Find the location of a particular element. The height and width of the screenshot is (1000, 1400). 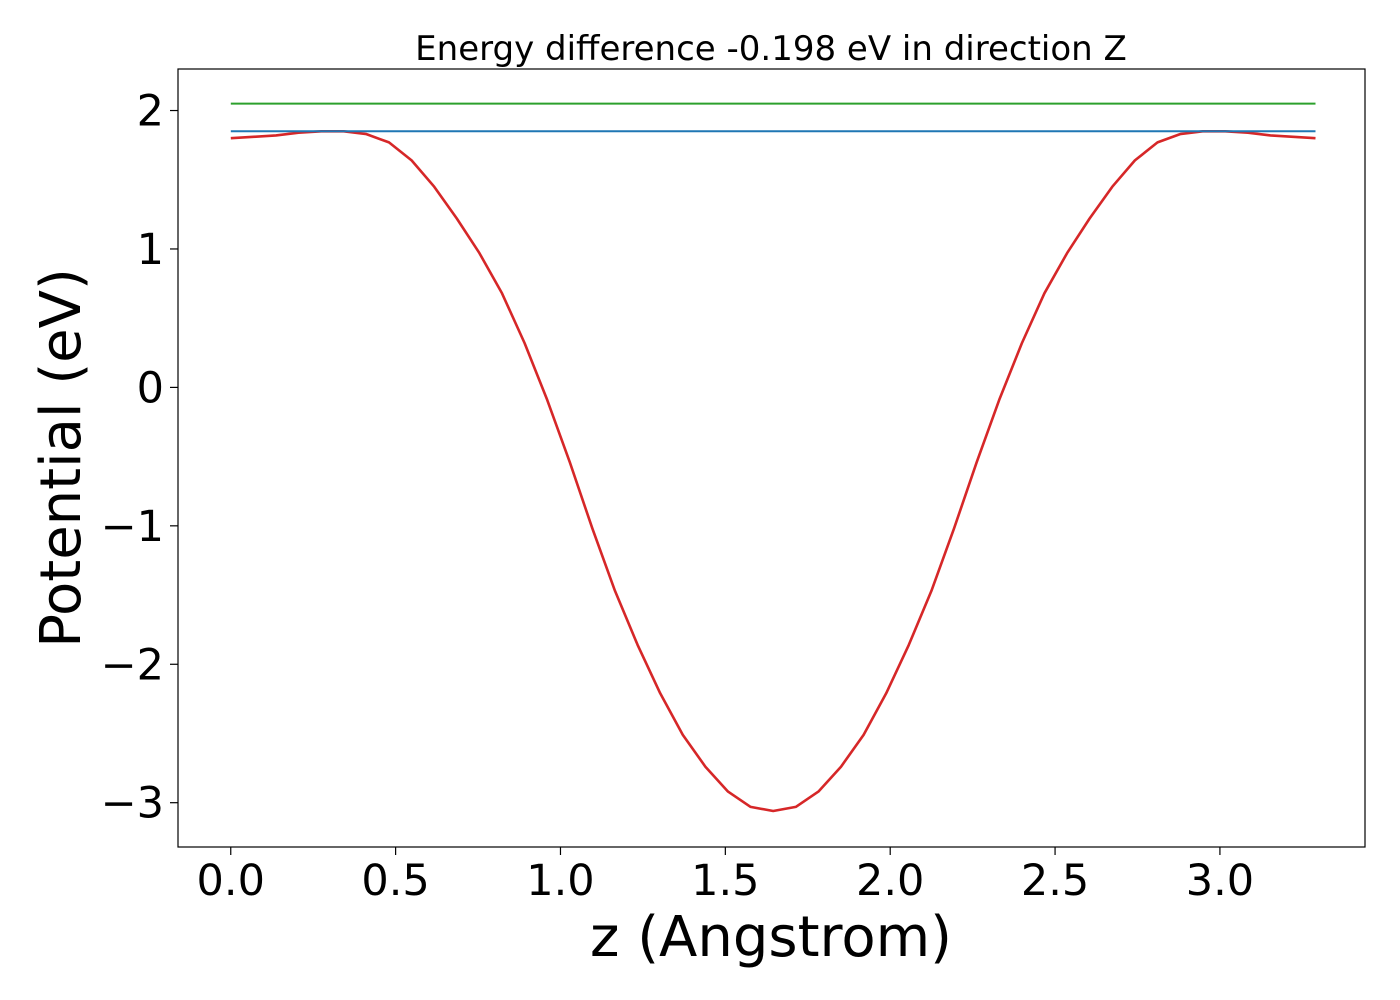

x-axis-label: z (Angstrom) is located at coordinates (771, 937).